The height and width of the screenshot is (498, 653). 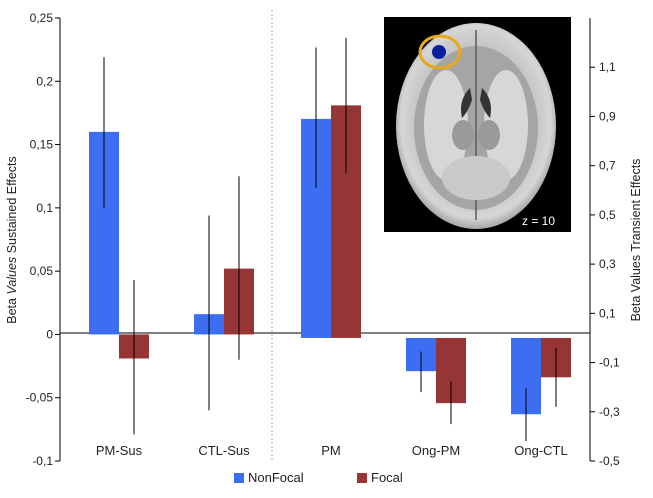 What do you see at coordinates (485, 103) in the screenshot?
I see `ventricle-right` at bounding box center [485, 103].